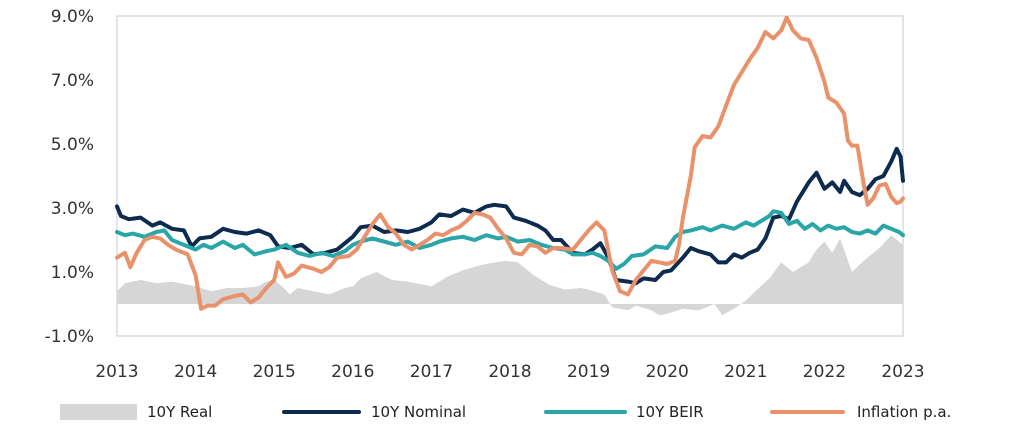 This screenshot has width=1024, height=437. What do you see at coordinates (418, 412) in the screenshot?
I see `legend-label-10y-nominal: 10Y Nominal` at bounding box center [418, 412].